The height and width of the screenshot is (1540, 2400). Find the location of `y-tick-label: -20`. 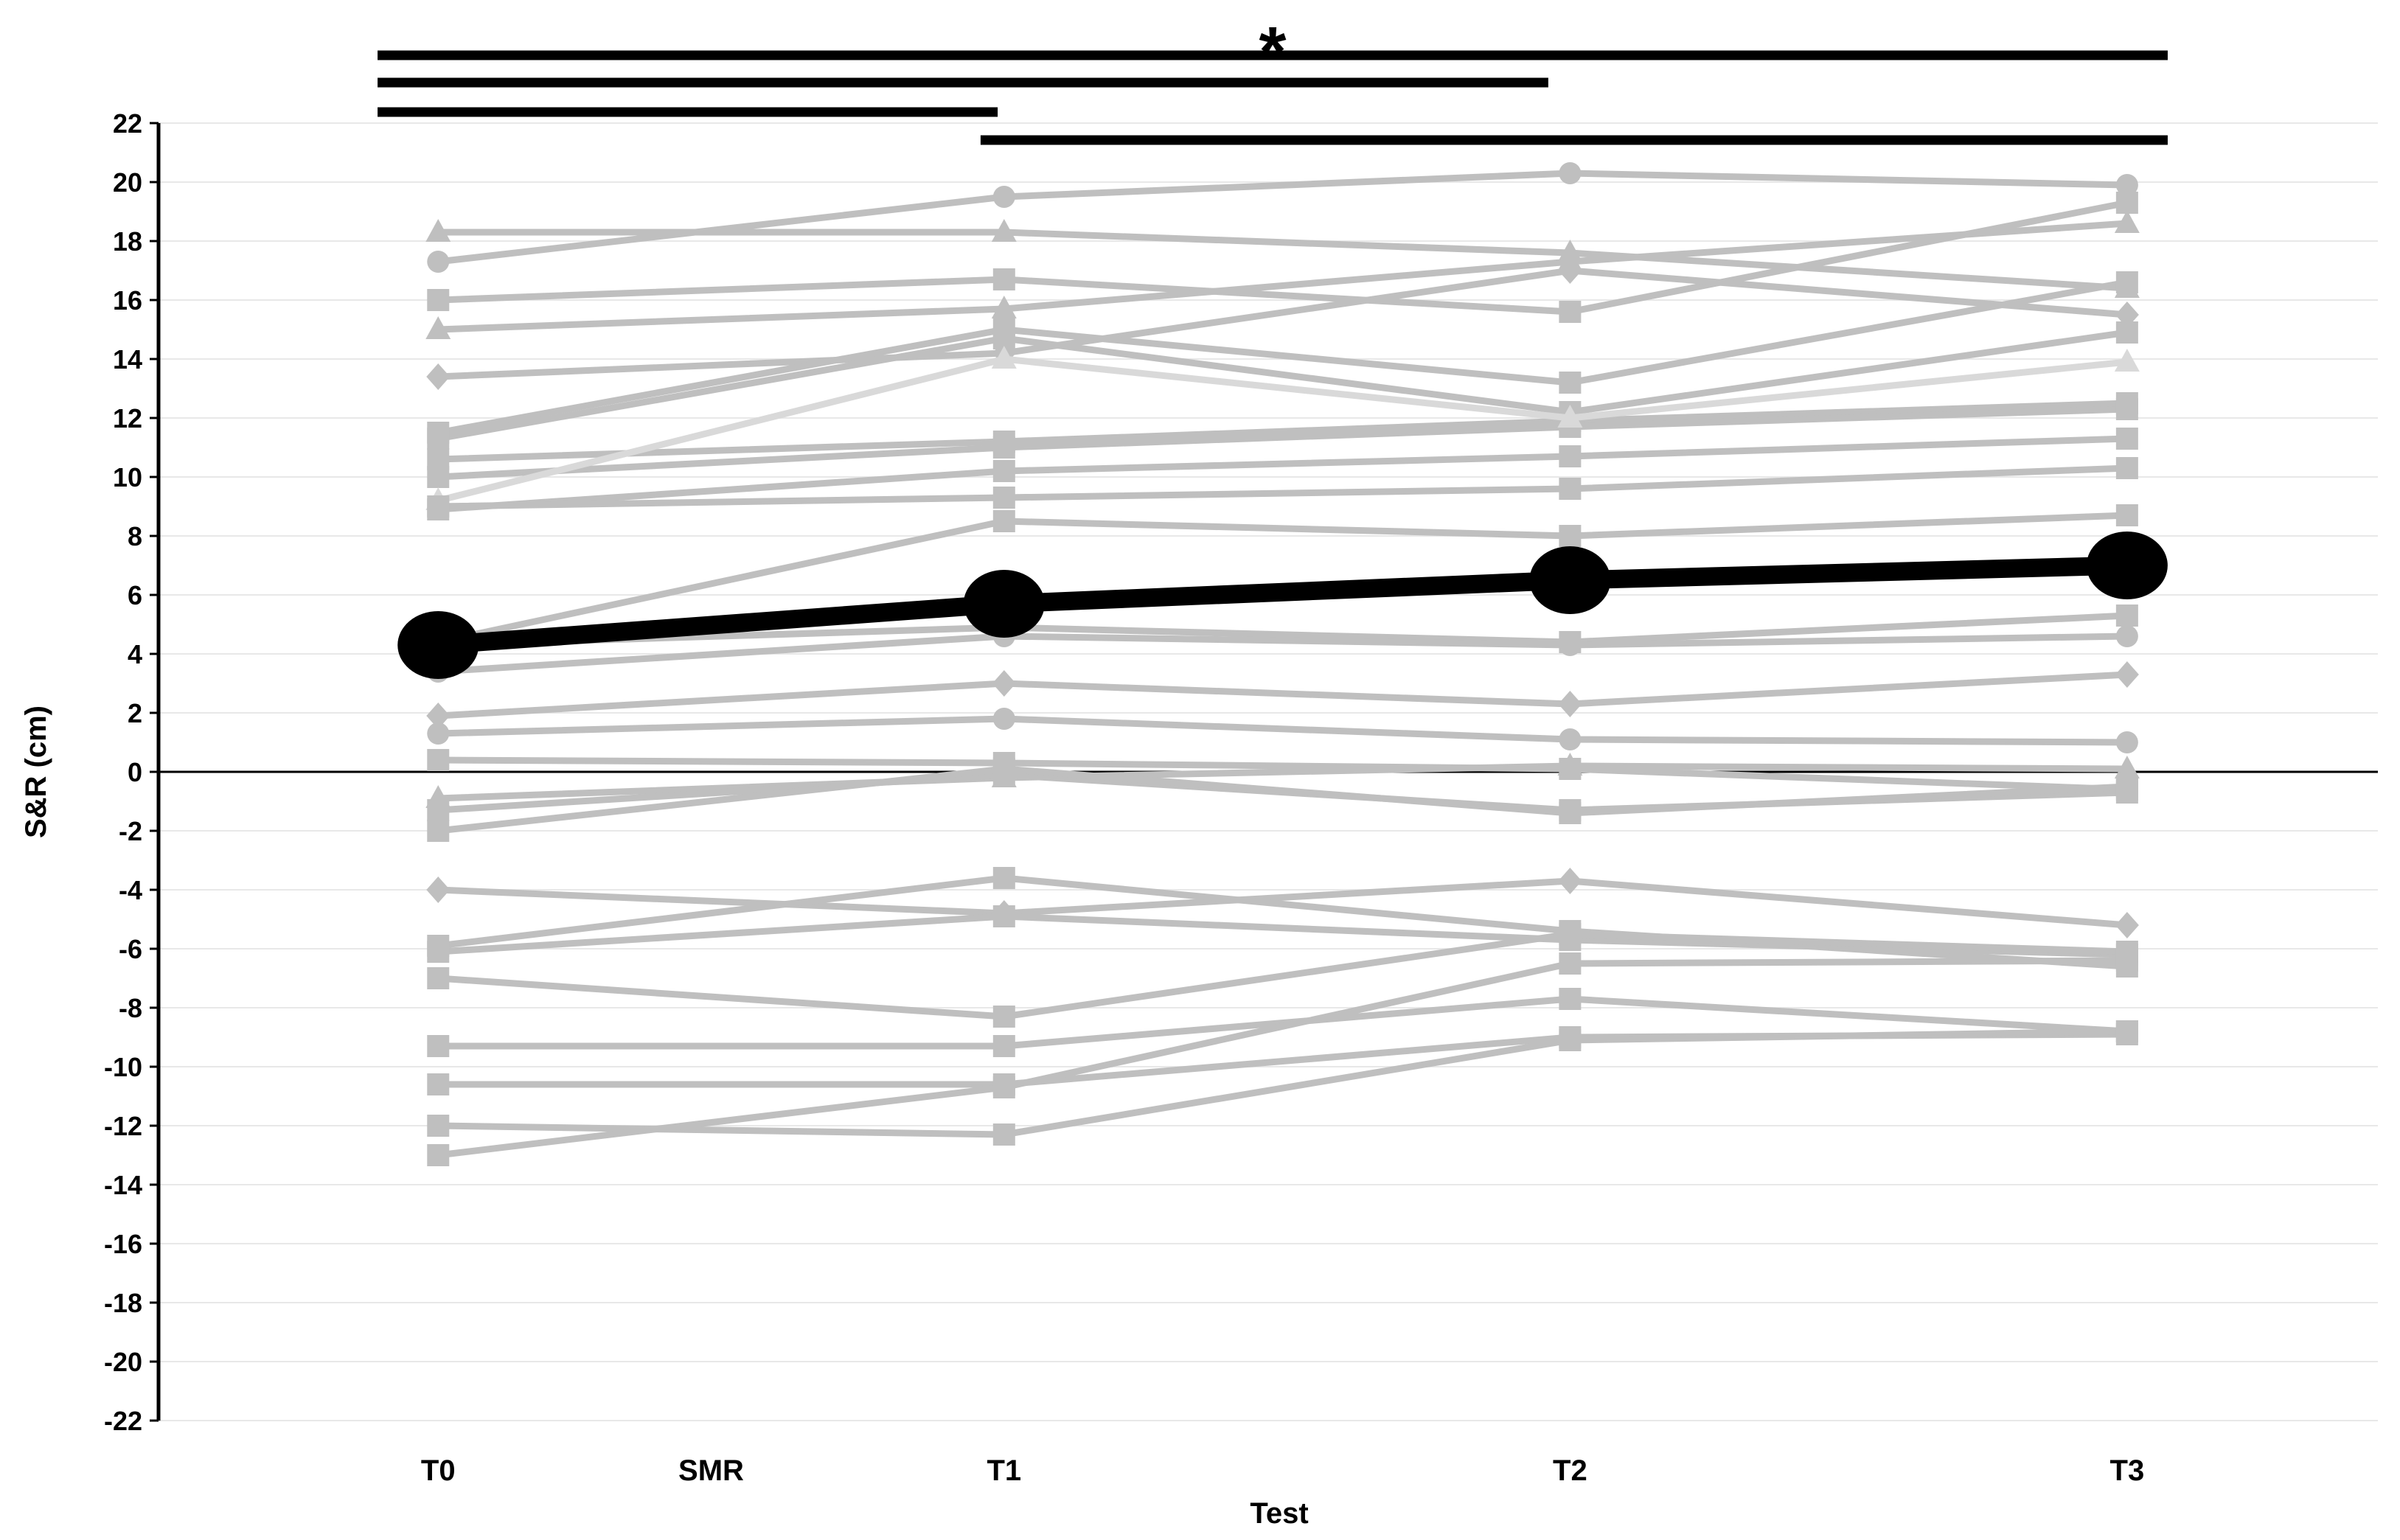

y-tick-label: -20 is located at coordinates (123, 1362).